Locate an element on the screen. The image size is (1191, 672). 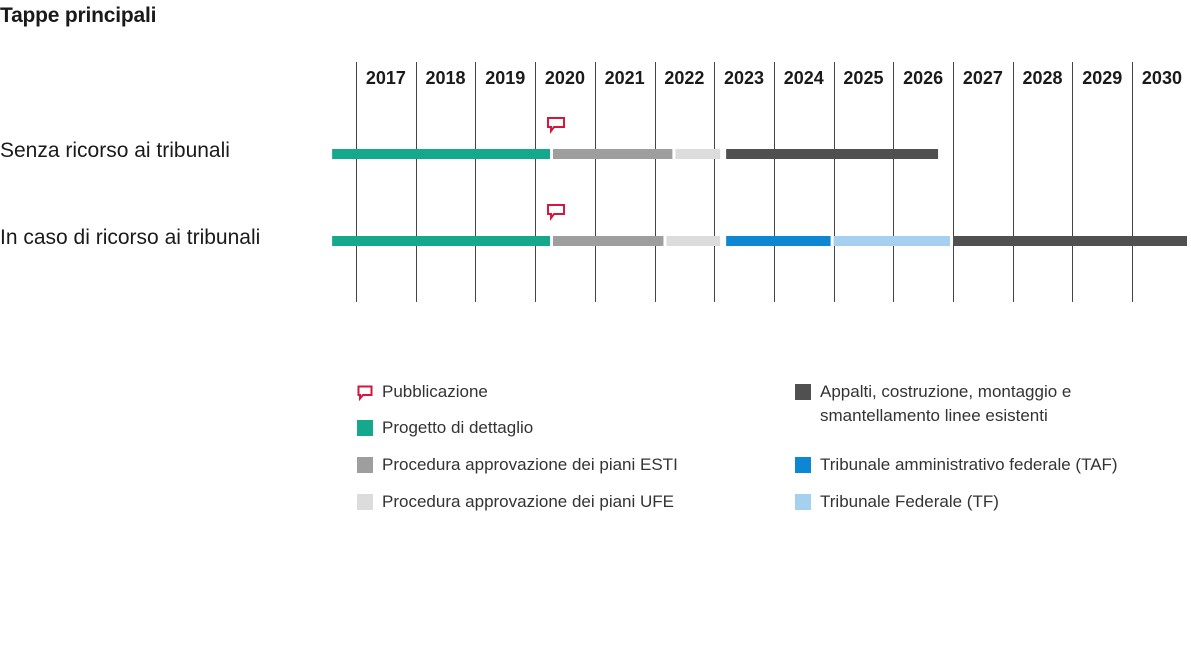
year-label: 2024 is located at coordinates (804, 78).